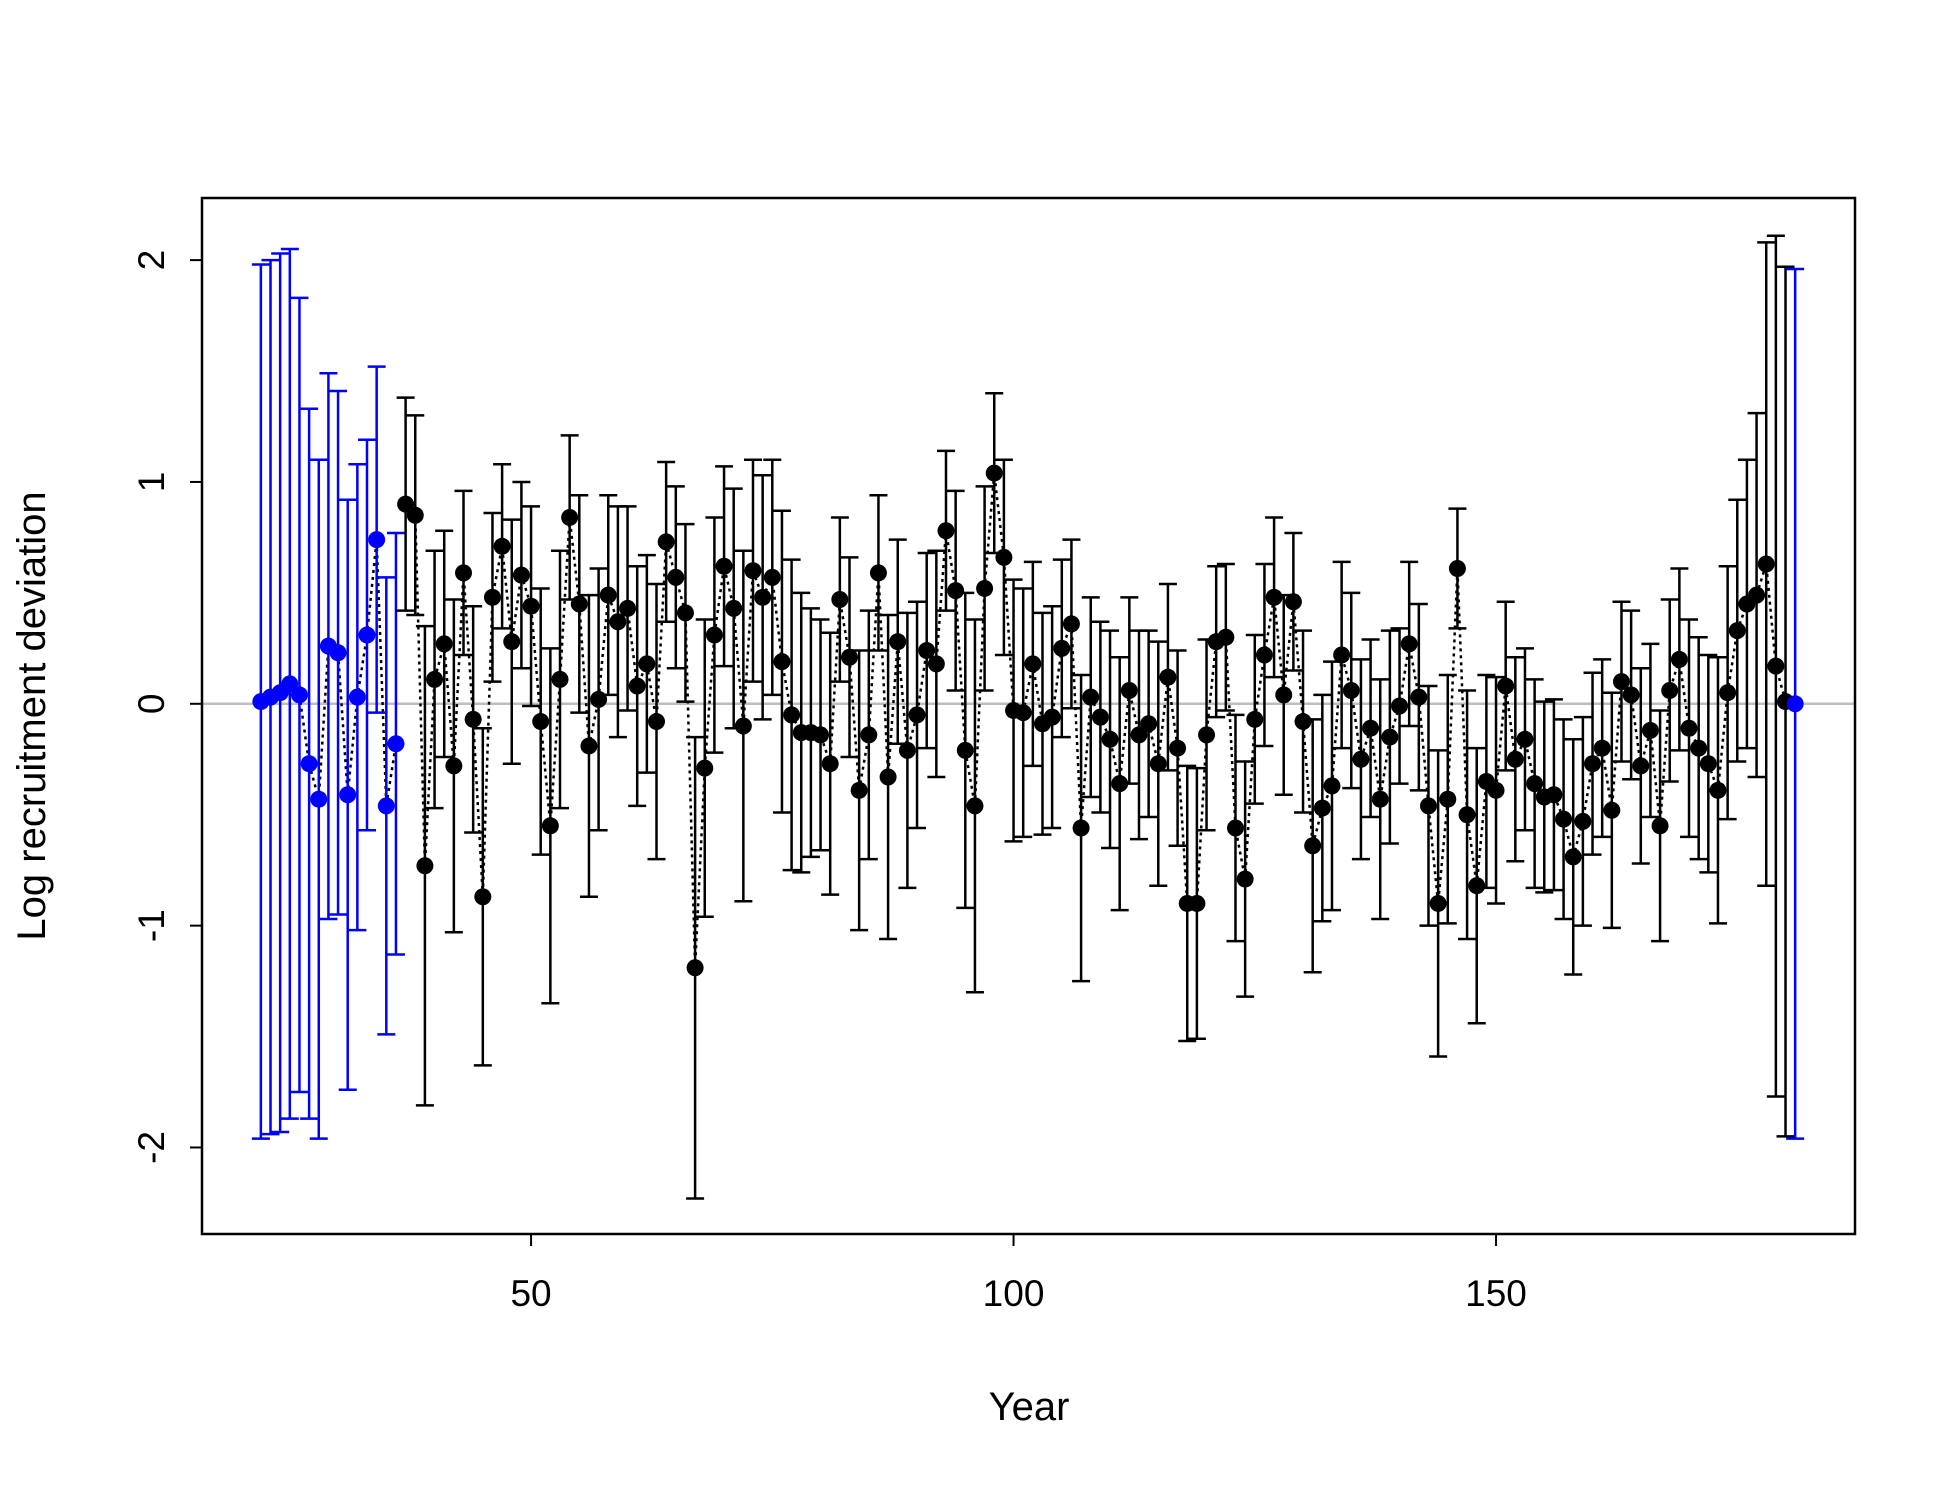  I want to click on y-tick-label: -2, so click(151, 1147).